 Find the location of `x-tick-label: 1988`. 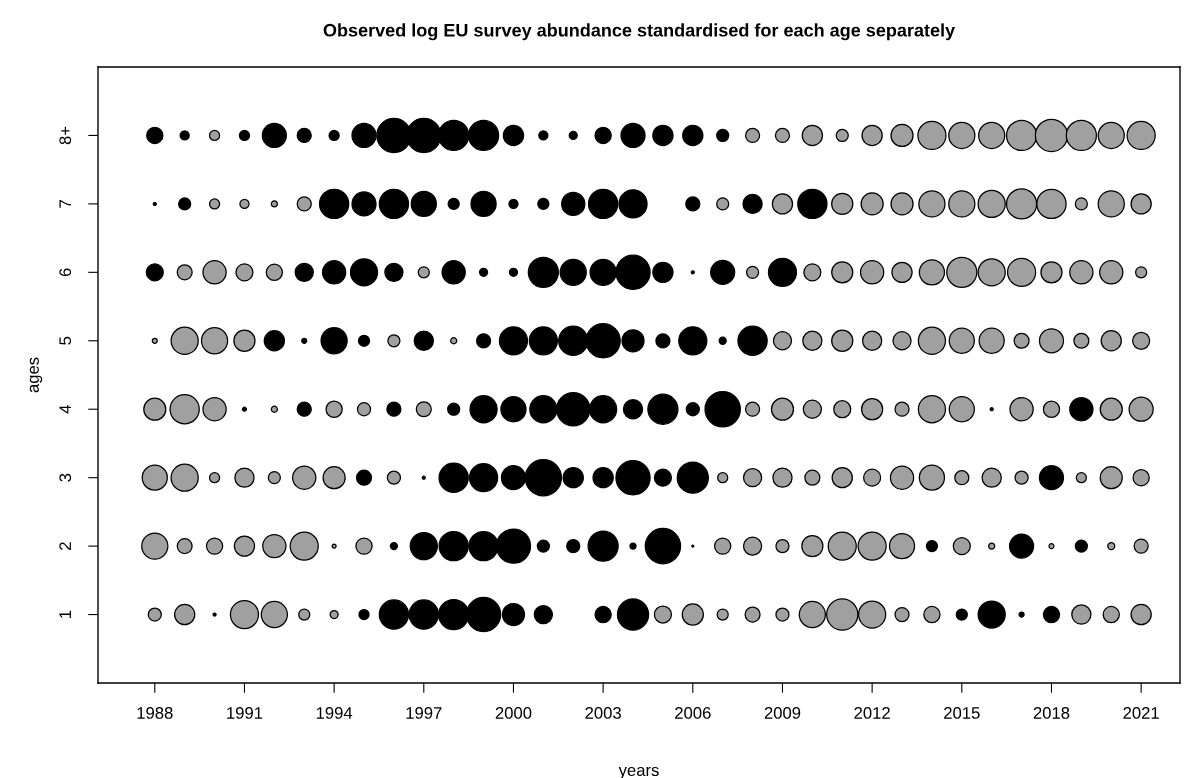

x-tick-label: 1988 is located at coordinates (155, 713).